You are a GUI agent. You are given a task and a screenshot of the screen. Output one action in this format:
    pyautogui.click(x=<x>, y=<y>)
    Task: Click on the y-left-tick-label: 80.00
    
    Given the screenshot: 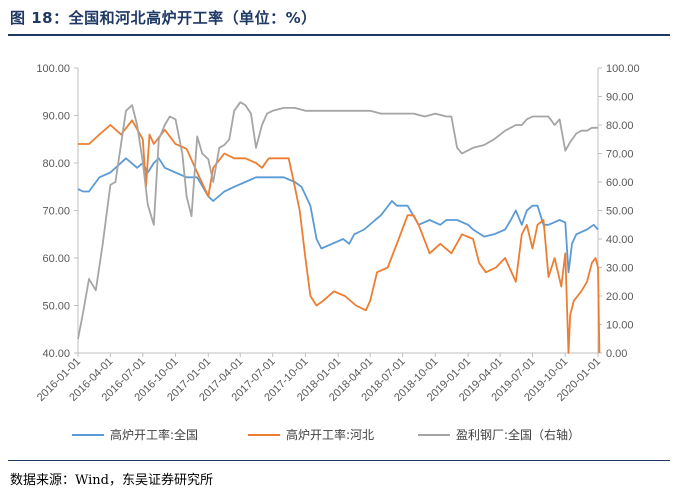 What is the action you would take?
    pyautogui.click(x=56, y=164)
    